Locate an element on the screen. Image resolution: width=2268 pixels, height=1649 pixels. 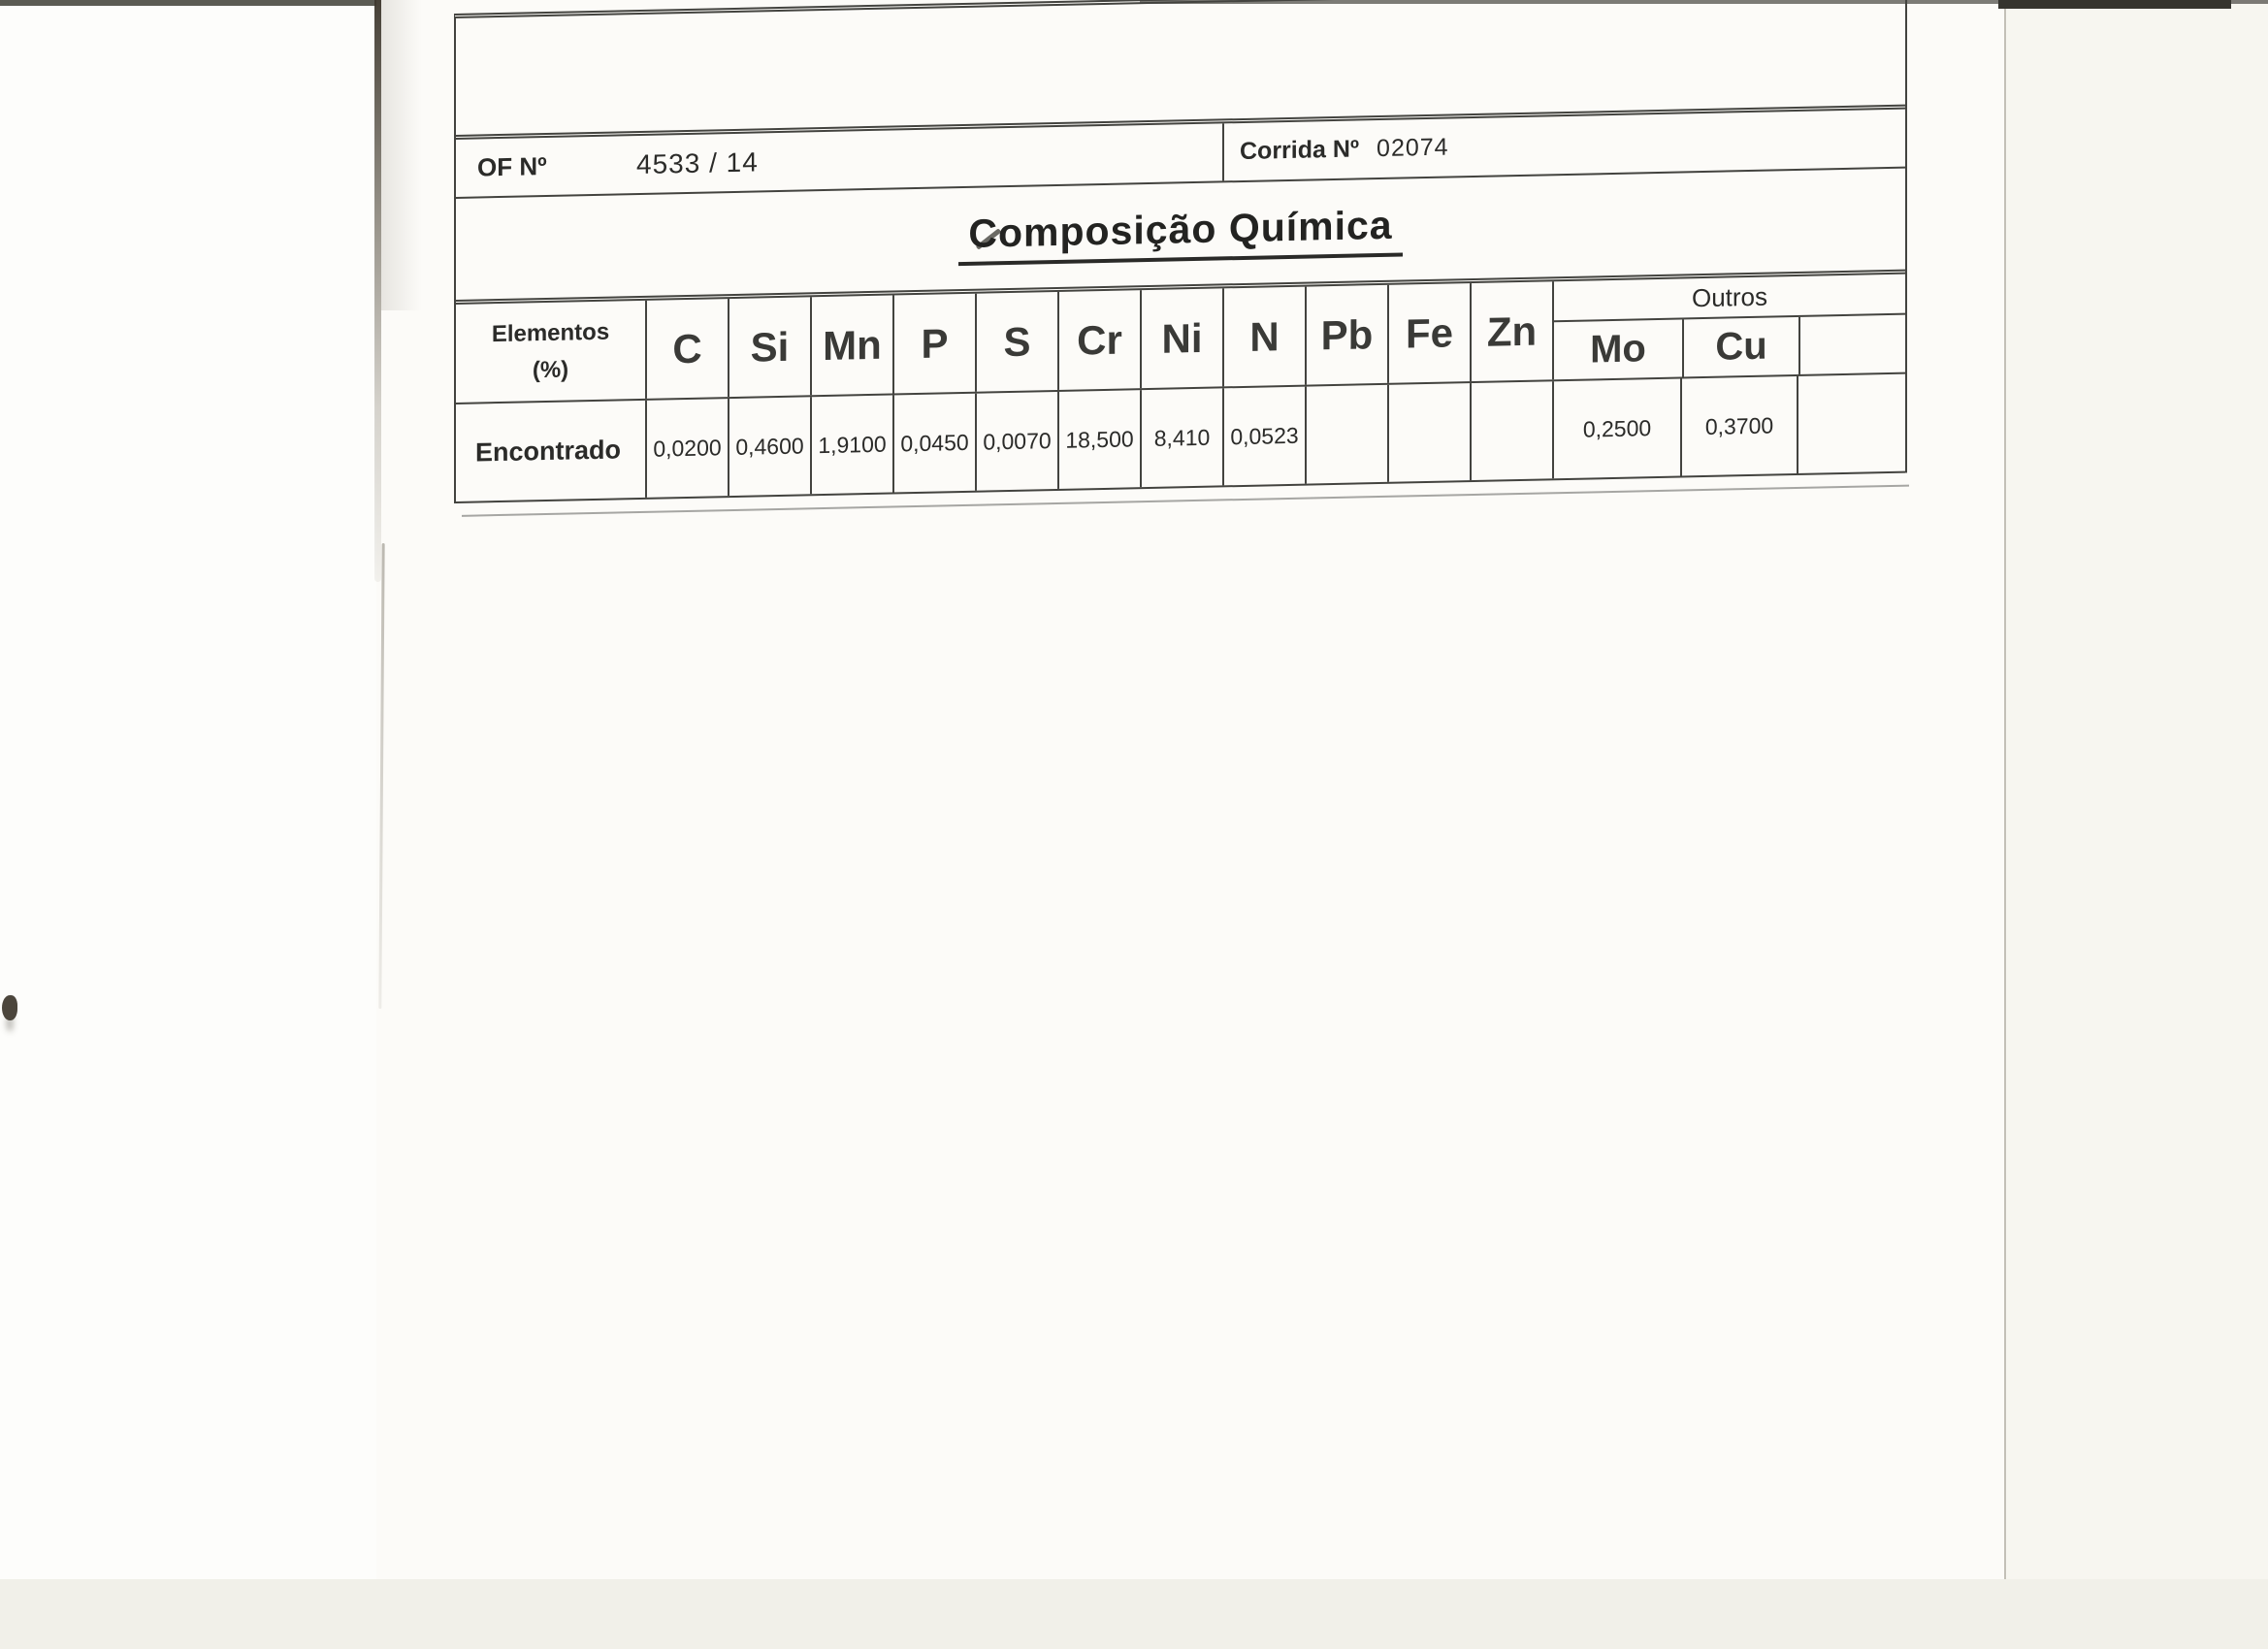
value-pb is located at coordinates (1346, 434).